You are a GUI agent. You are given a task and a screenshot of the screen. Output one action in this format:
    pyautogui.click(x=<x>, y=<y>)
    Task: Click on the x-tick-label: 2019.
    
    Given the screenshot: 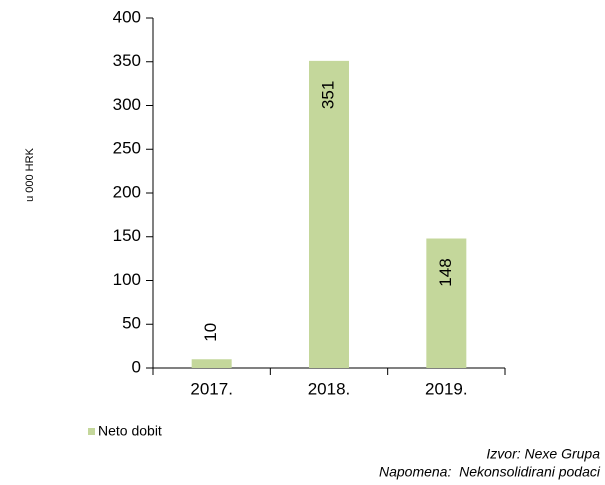 What is the action you would take?
    pyautogui.click(x=446, y=388)
    